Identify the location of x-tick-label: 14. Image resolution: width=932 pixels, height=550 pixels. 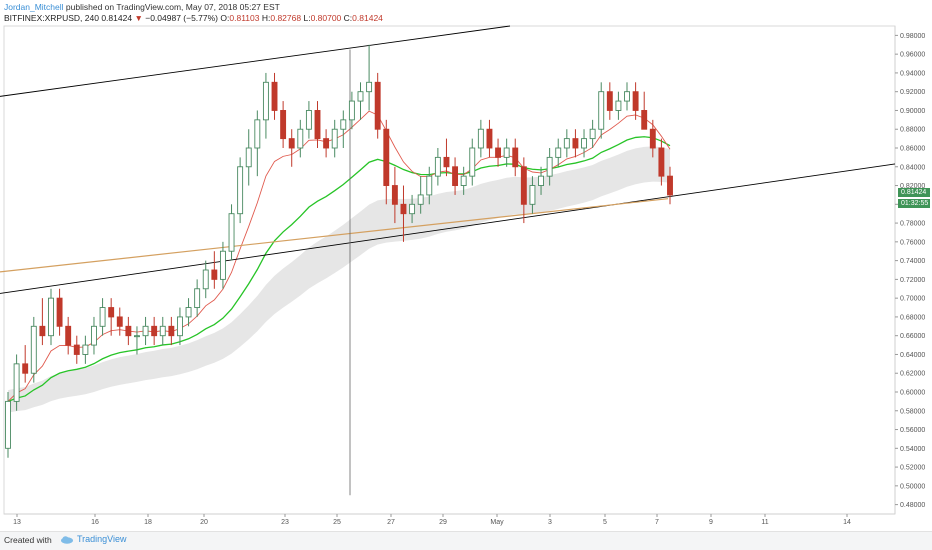
(847, 522).